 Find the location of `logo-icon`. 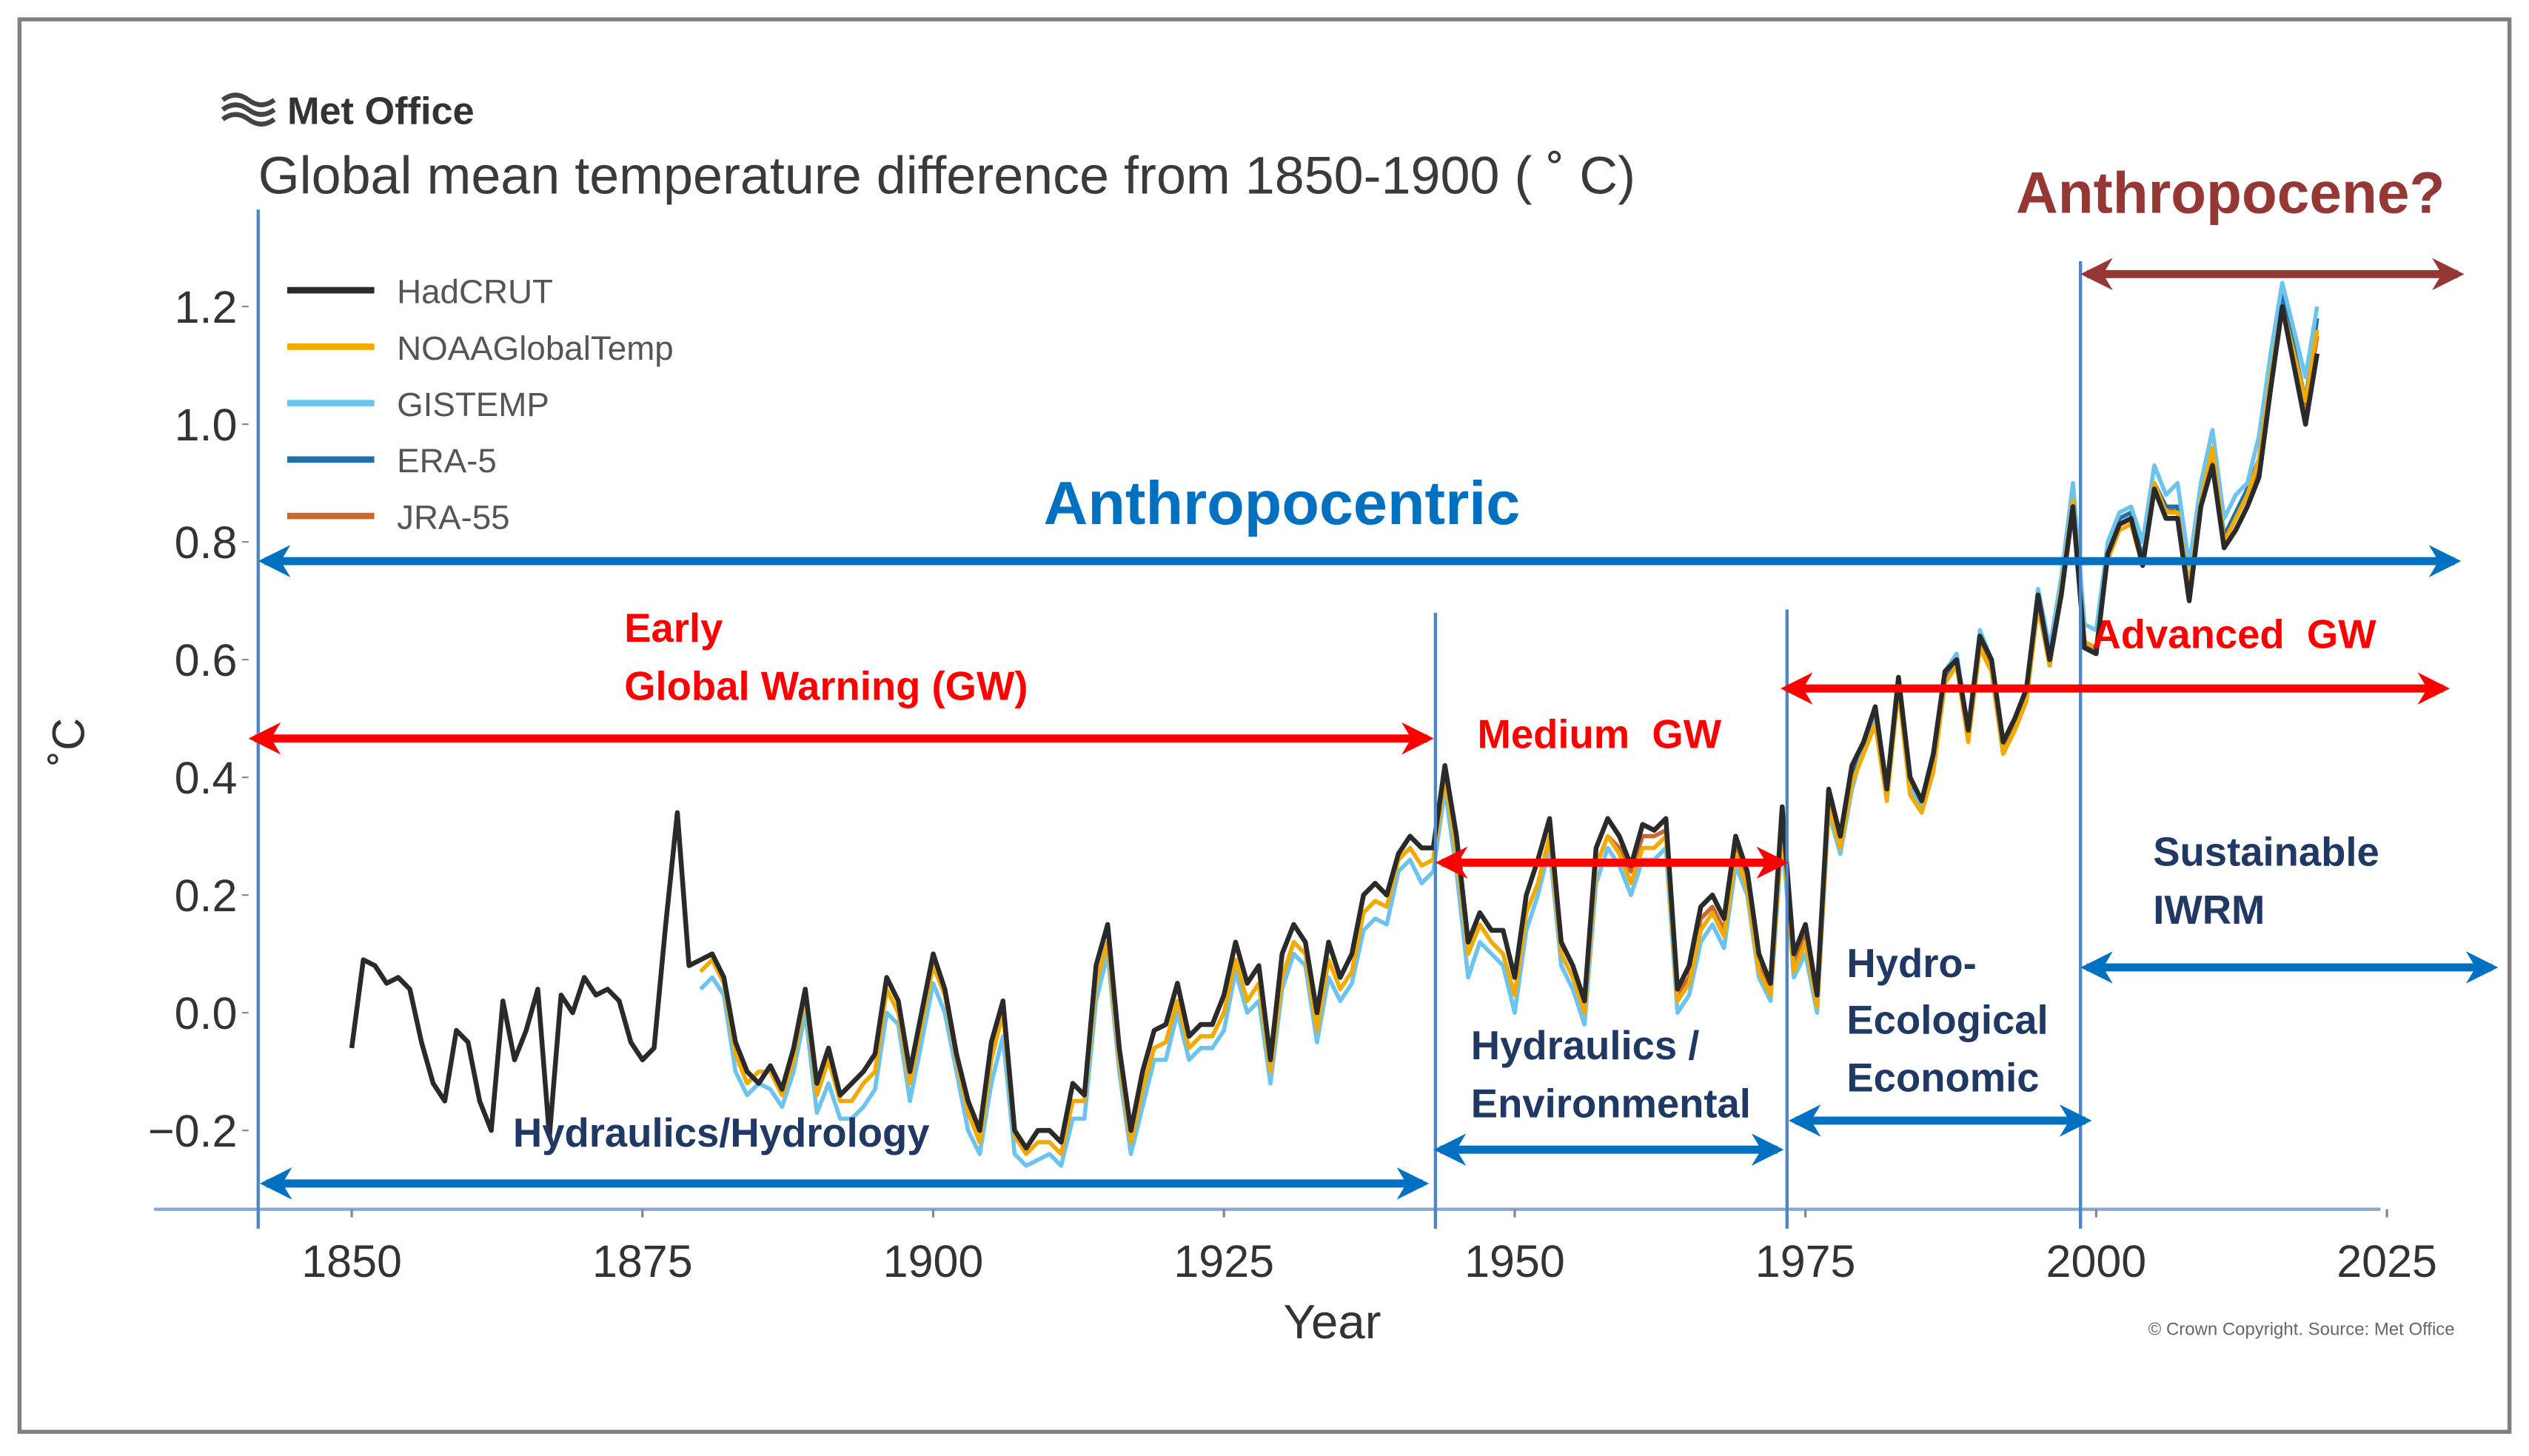

logo-icon is located at coordinates (248, 110).